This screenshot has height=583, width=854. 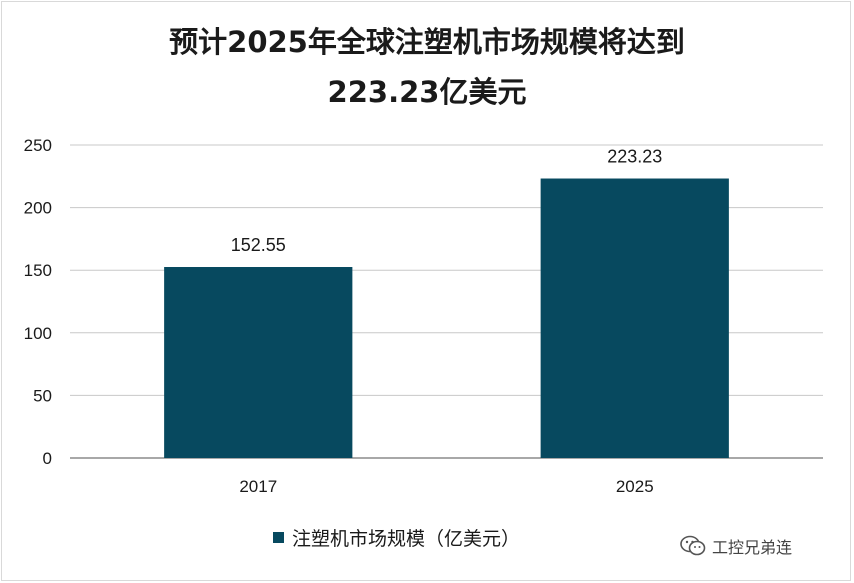 I want to click on data-label-2017: 152.55, so click(x=258, y=245).